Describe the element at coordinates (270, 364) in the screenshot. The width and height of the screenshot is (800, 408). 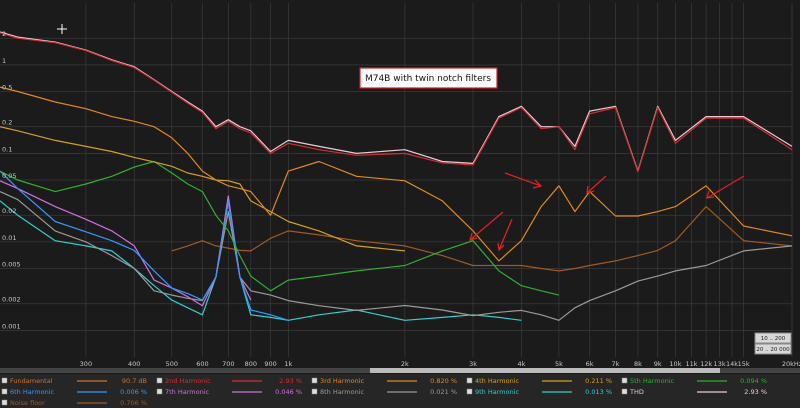
I see `x-tick-label: 900` at that location.